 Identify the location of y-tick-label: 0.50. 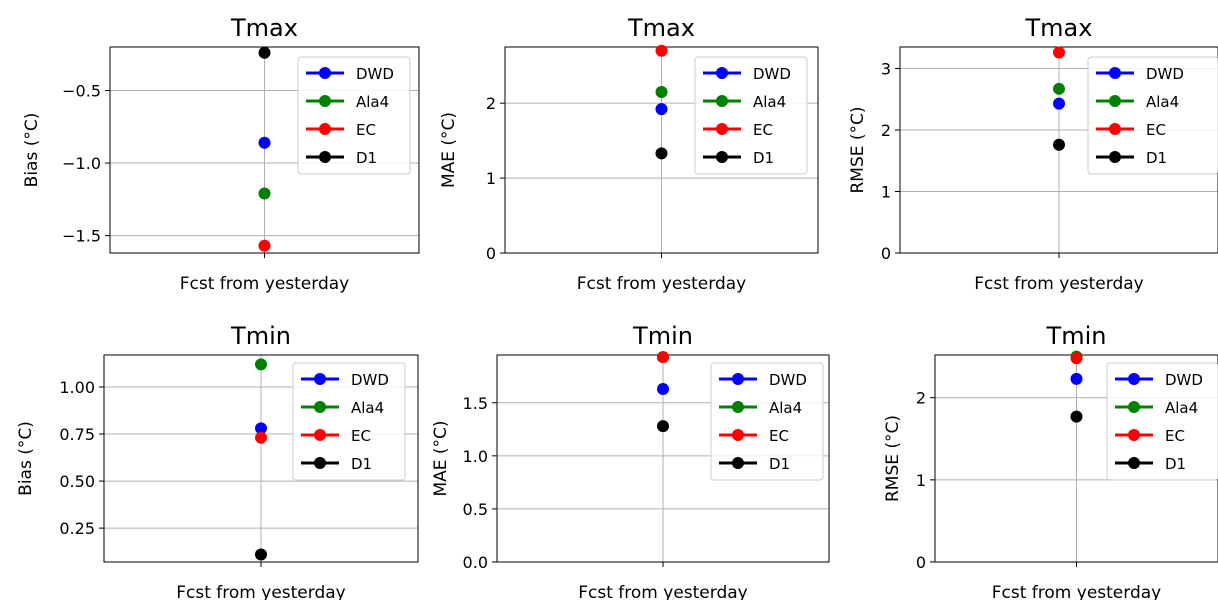
(77, 481).